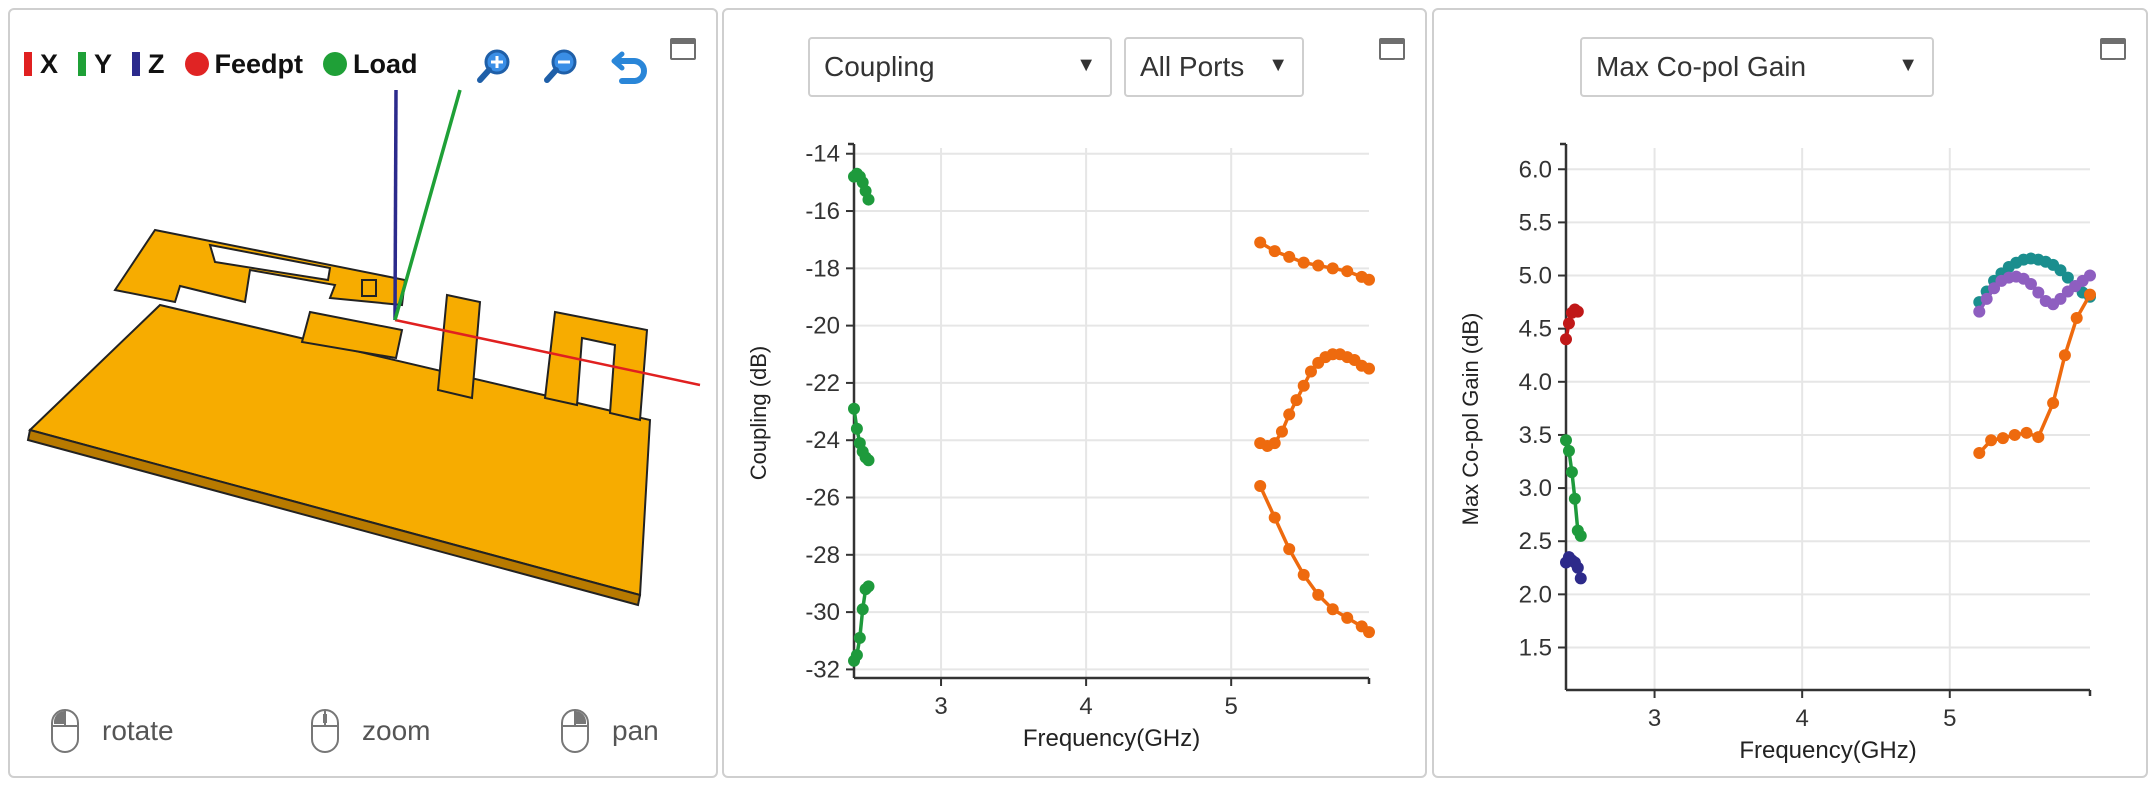  What do you see at coordinates (960, 67) in the screenshot?
I see `measure-select: Coupling ▼` at bounding box center [960, 67].